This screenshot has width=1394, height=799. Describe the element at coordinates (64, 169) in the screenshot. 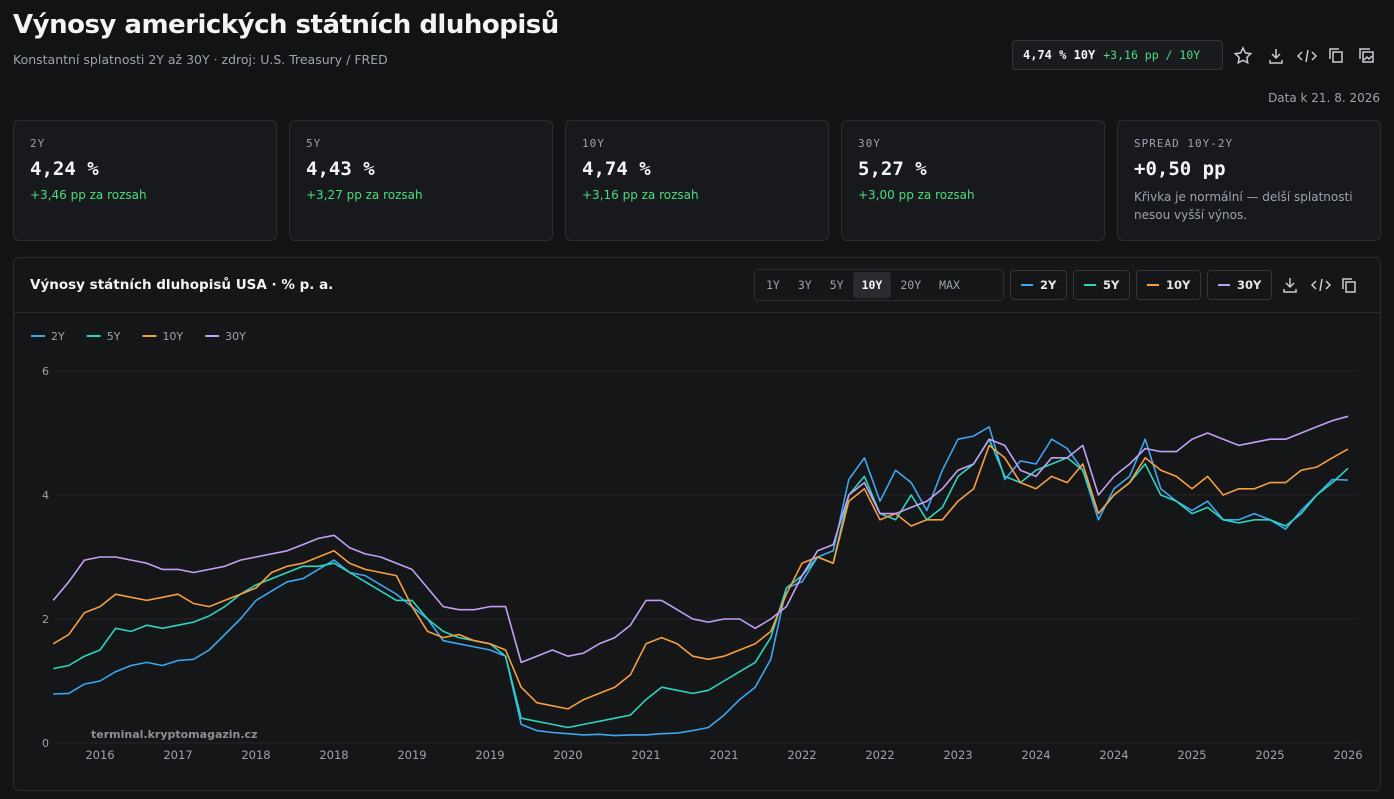

I see `card-value: 4,24 %` at that location.